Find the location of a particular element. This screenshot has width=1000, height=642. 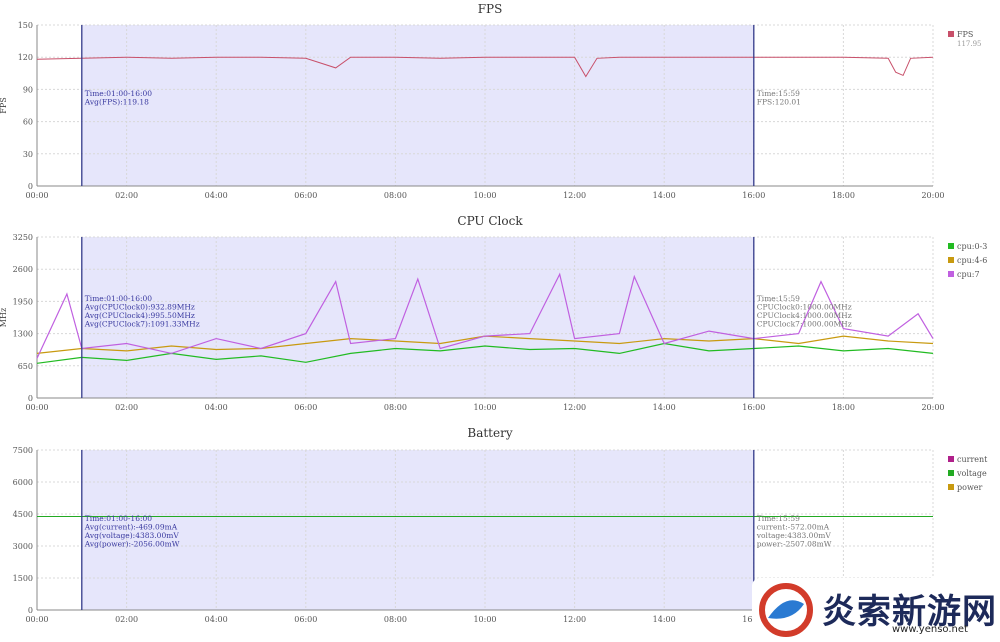

annotation-left: Avg(current):-469.09mA is located at coordinates (131, 527).